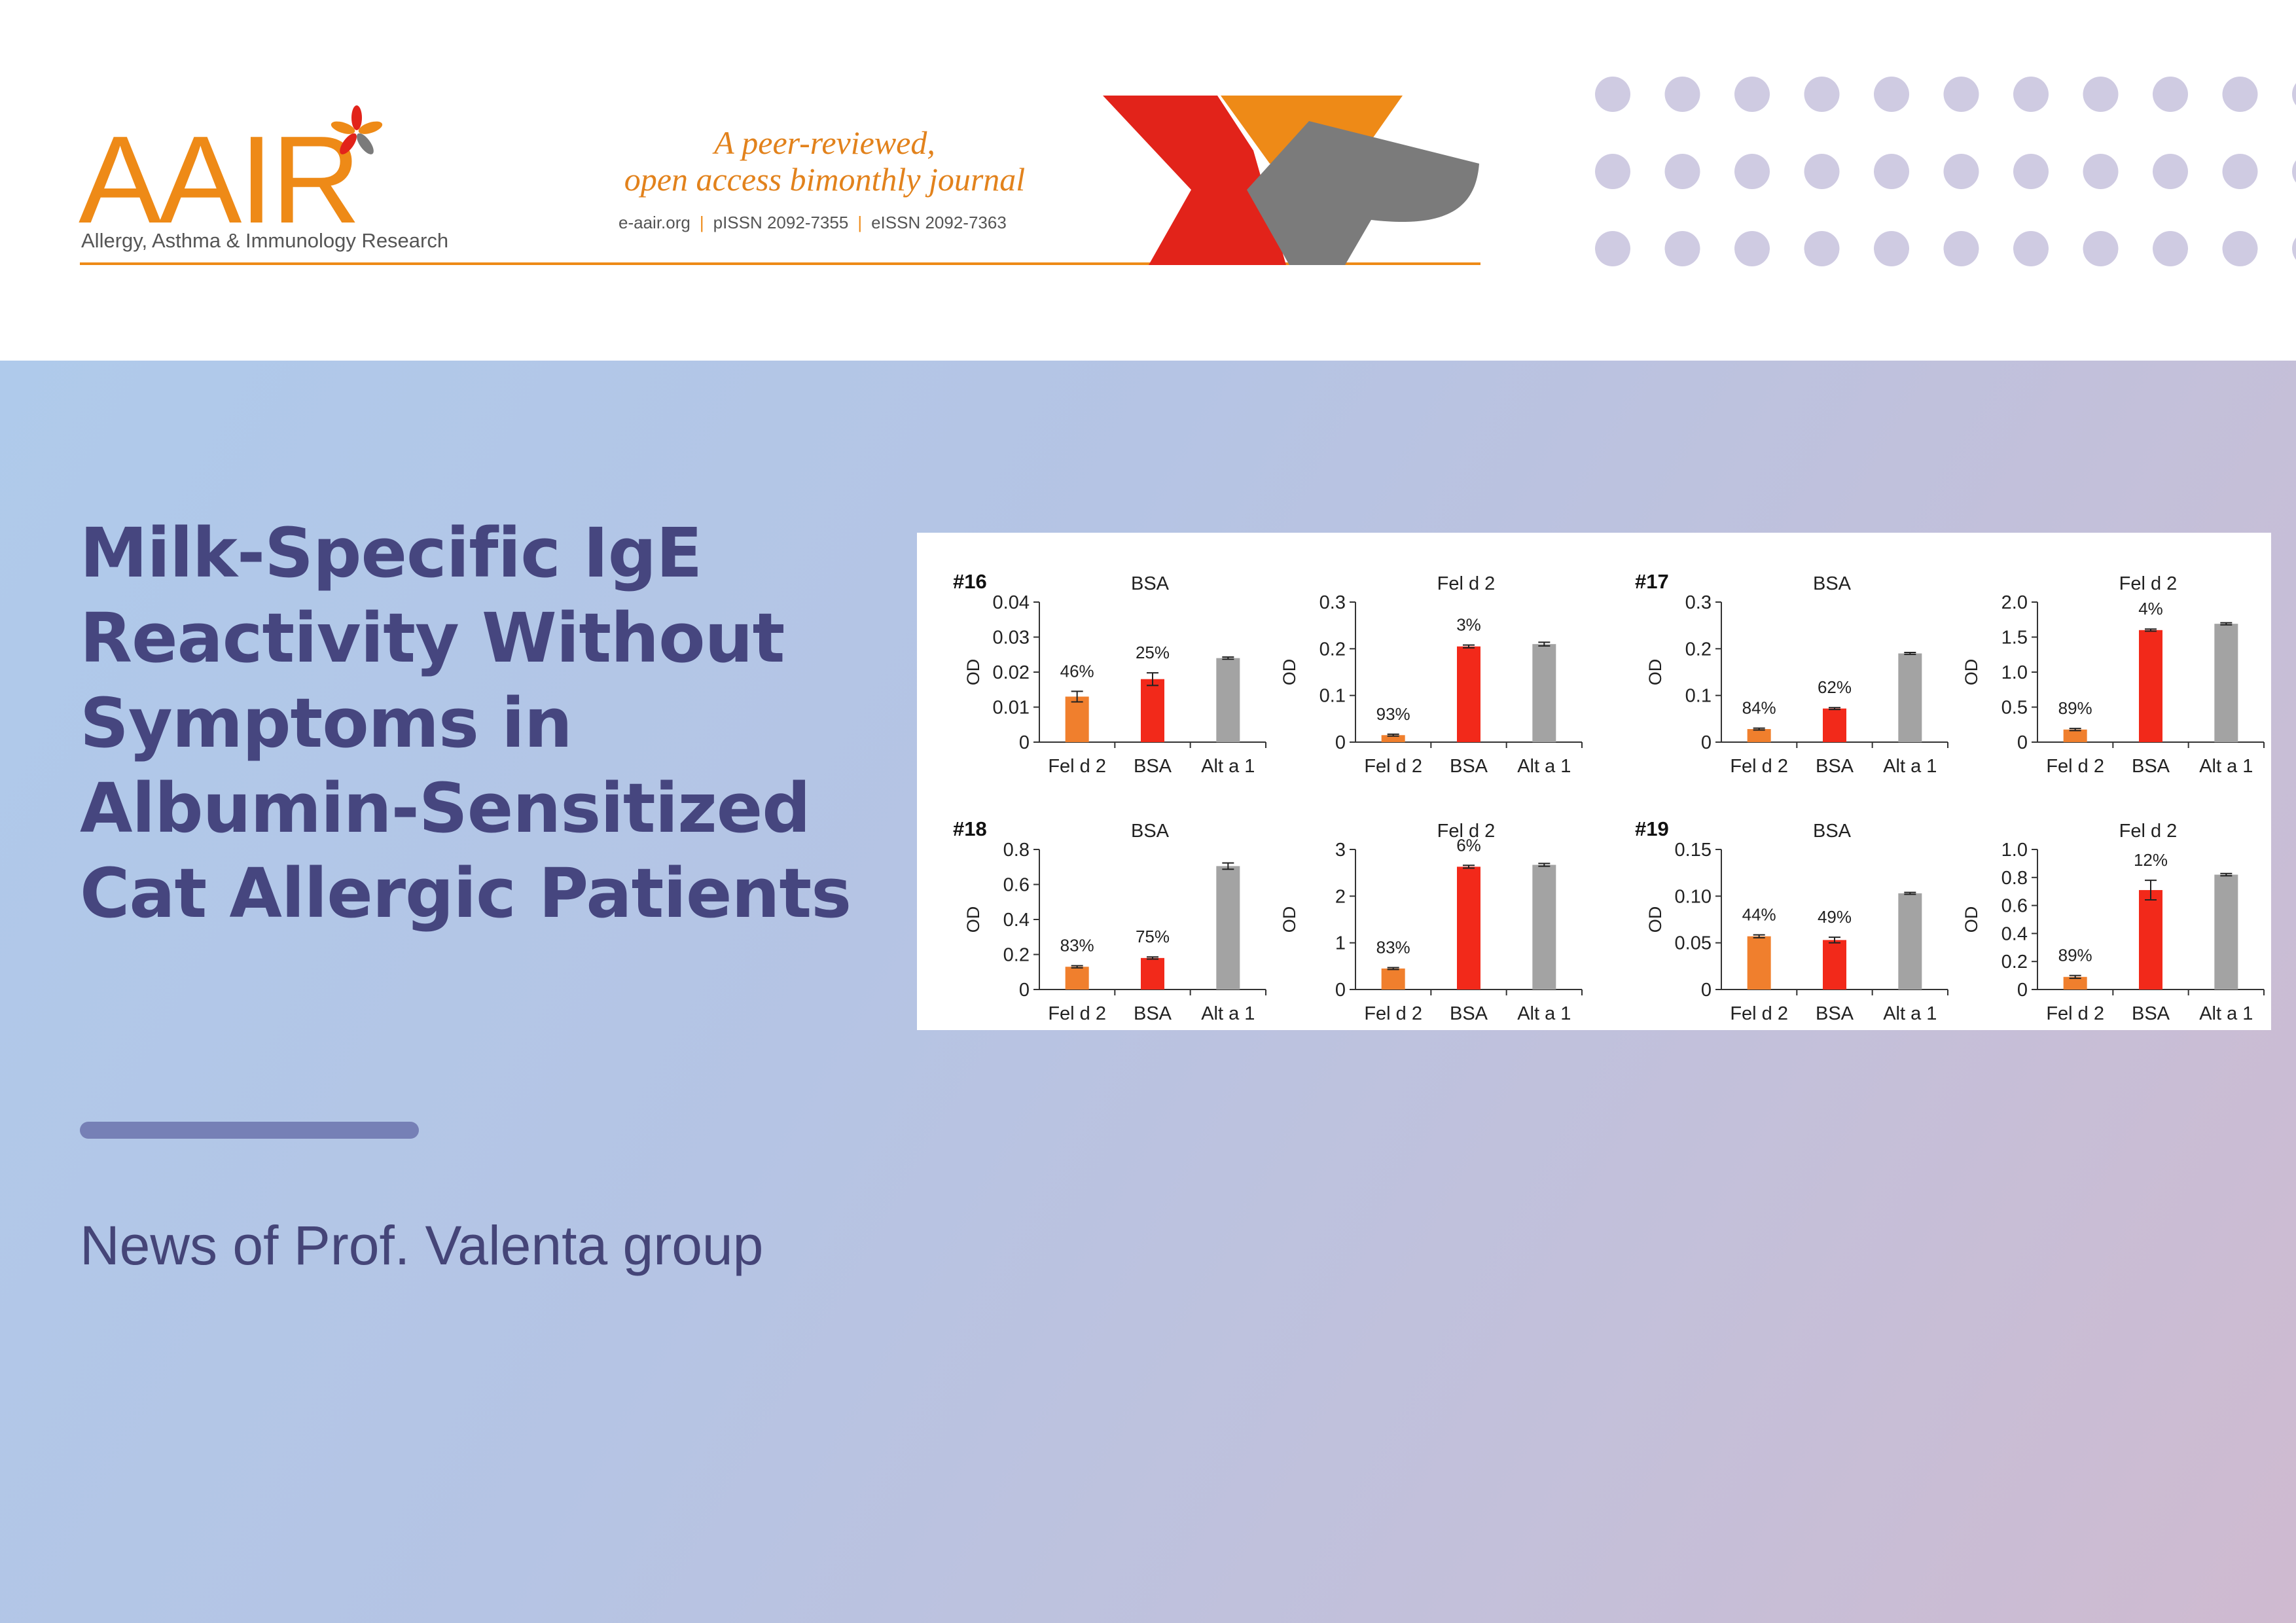  Describe the element at coordinates (1698, 649) in the screenshot. I see `y-tick-label: 0.2` at that location.